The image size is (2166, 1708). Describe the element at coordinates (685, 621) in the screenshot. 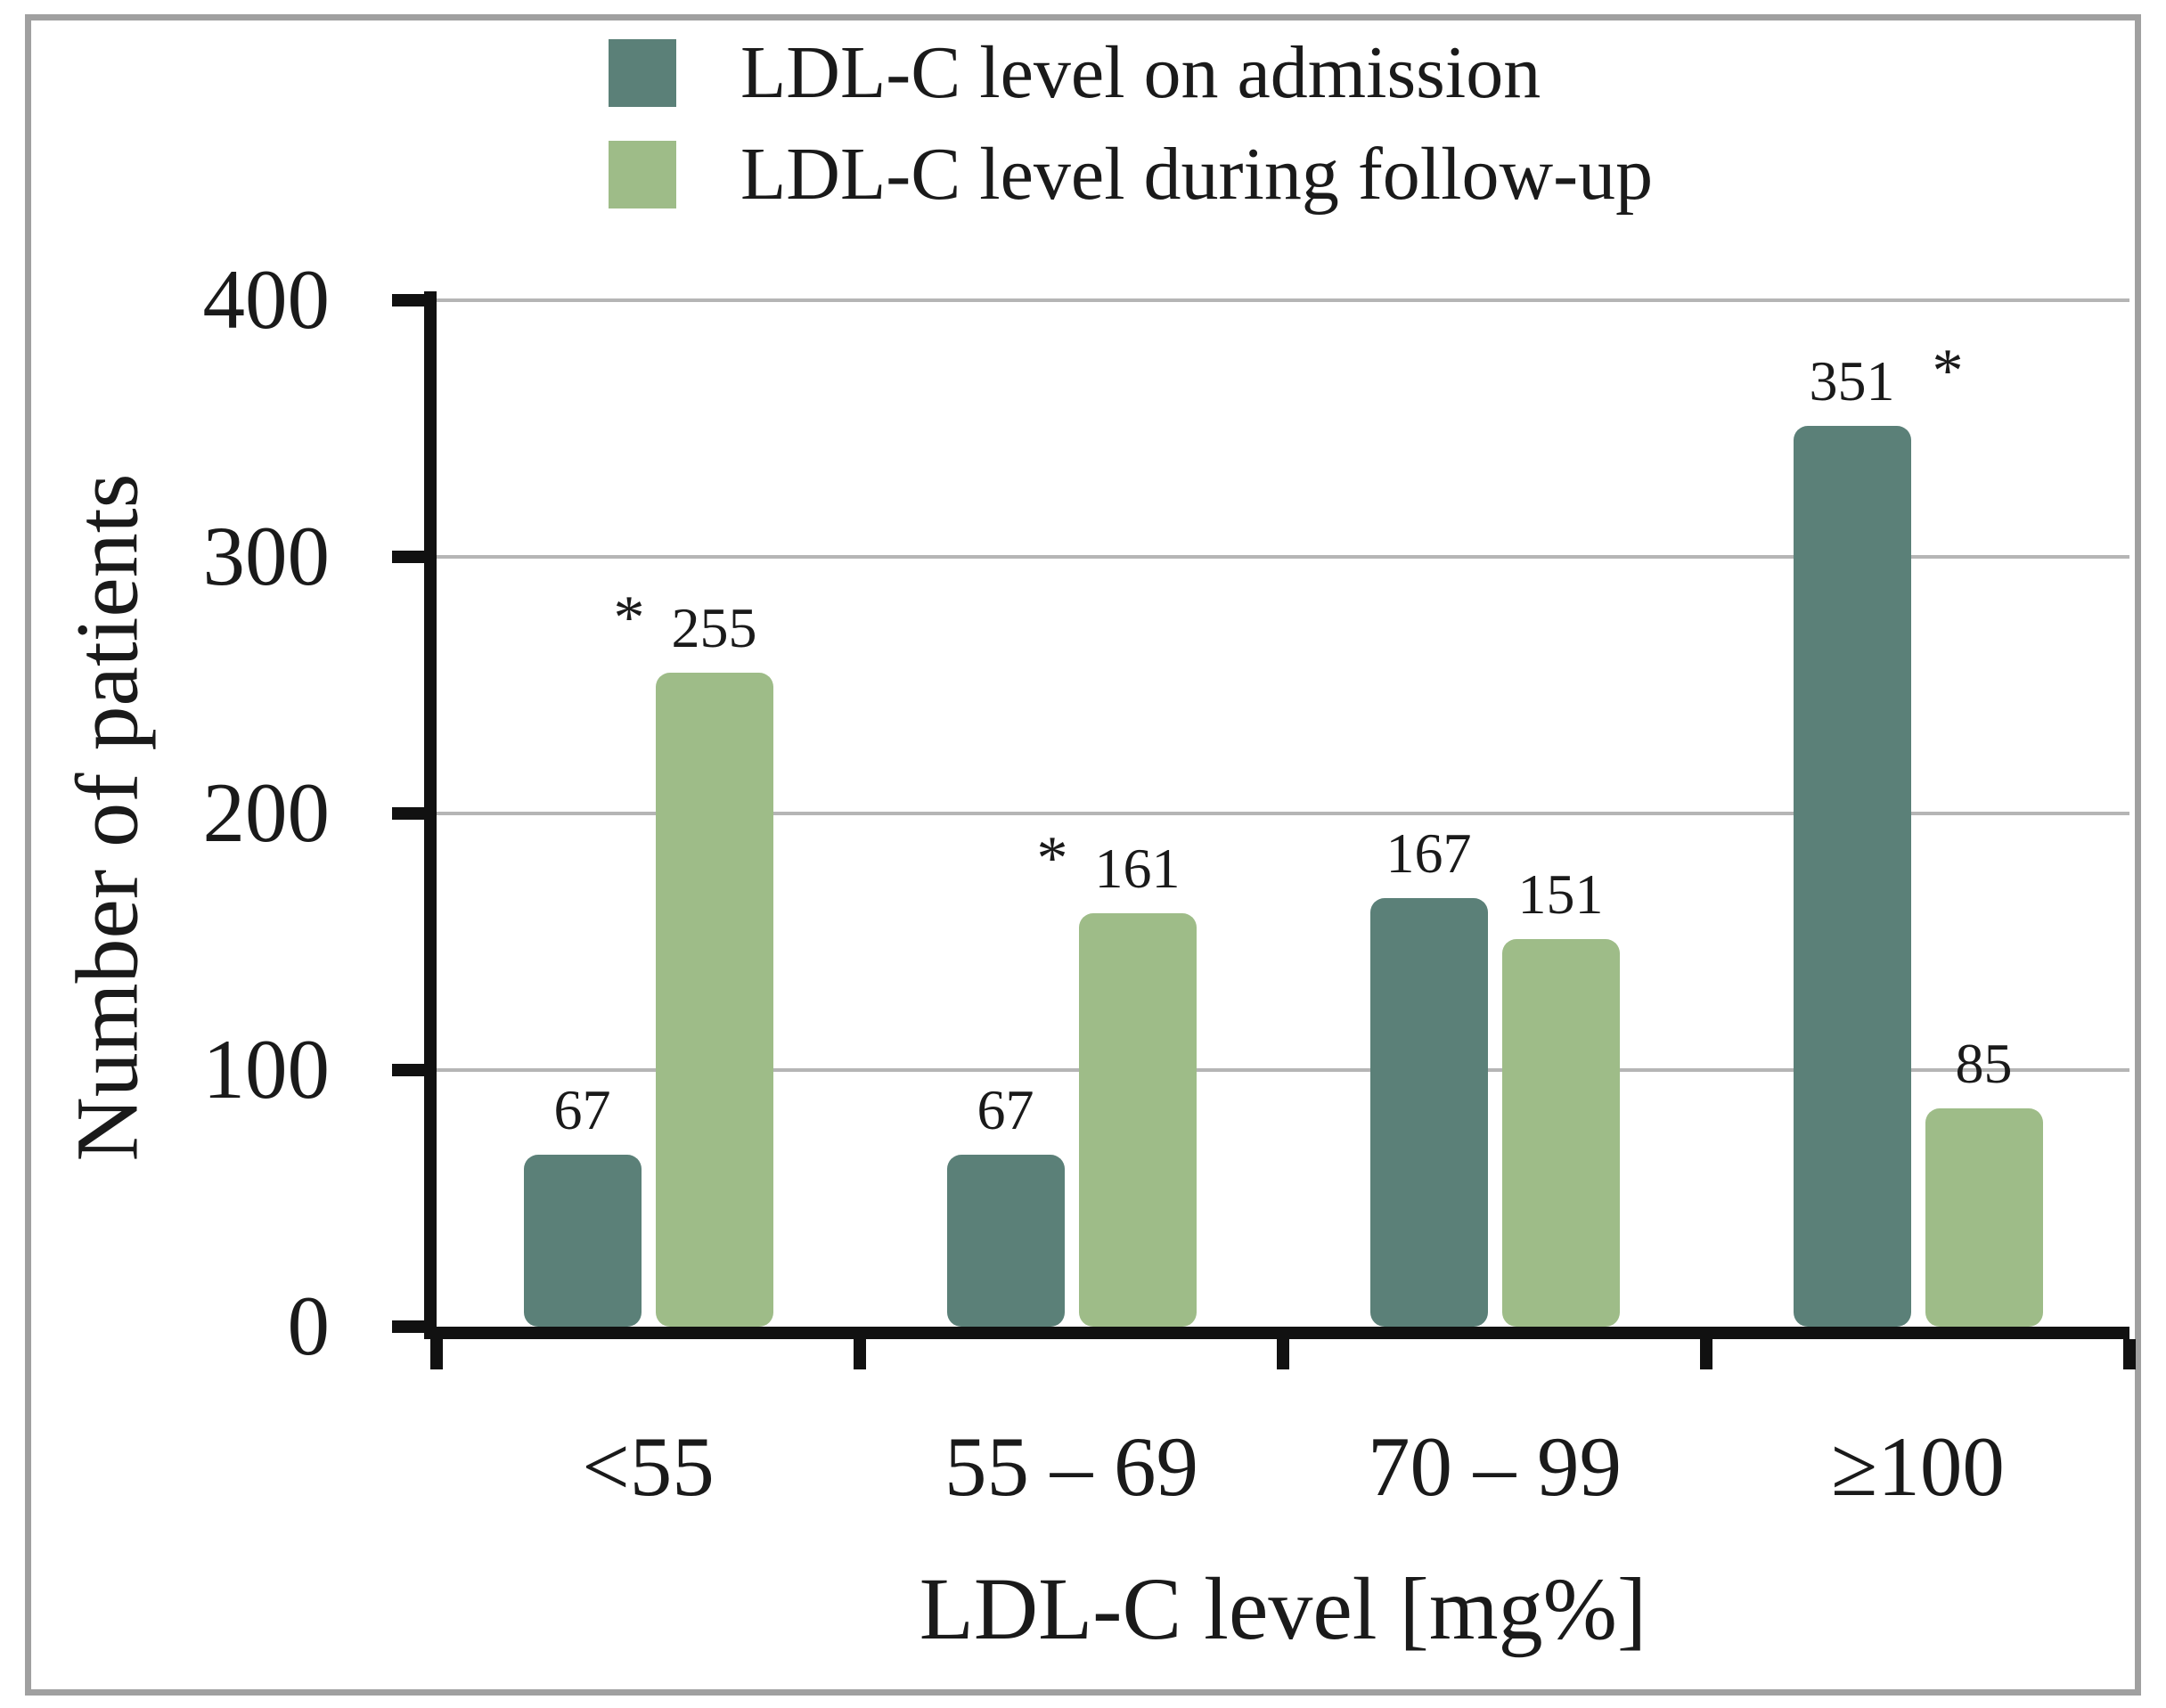

I see `bar-value-label: 255 *` at that location.